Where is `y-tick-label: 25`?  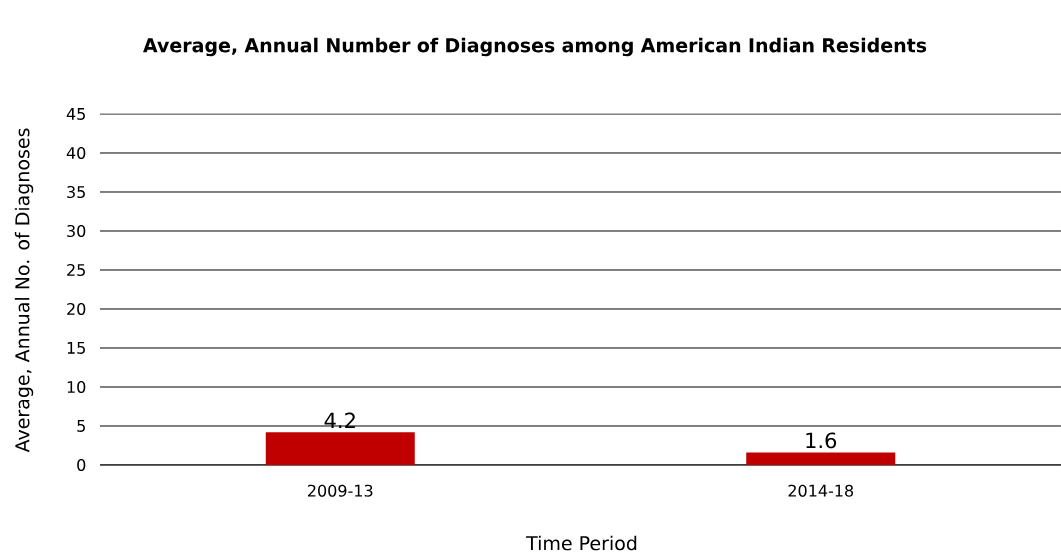 y-tick-label: 25 is located at coordinates (76, 270).